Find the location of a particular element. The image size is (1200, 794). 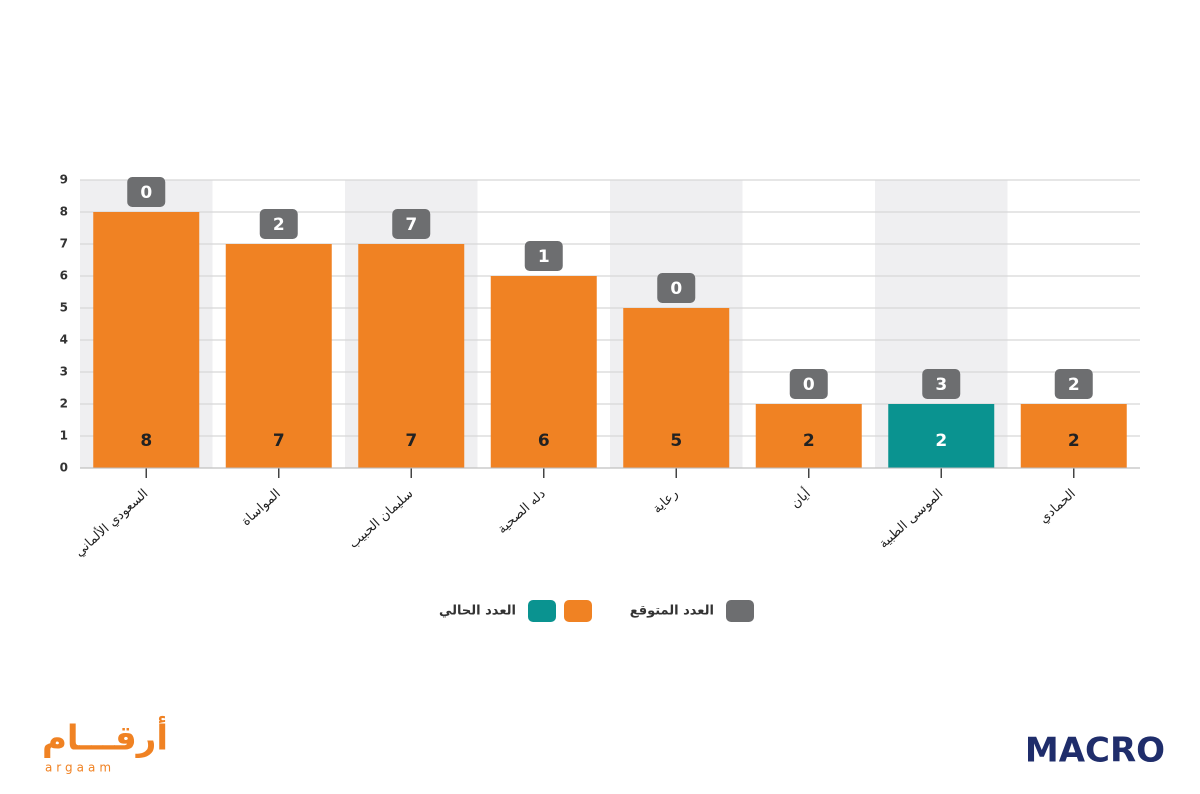

y-tick-label: 4 is located at coordinates (64, 340).